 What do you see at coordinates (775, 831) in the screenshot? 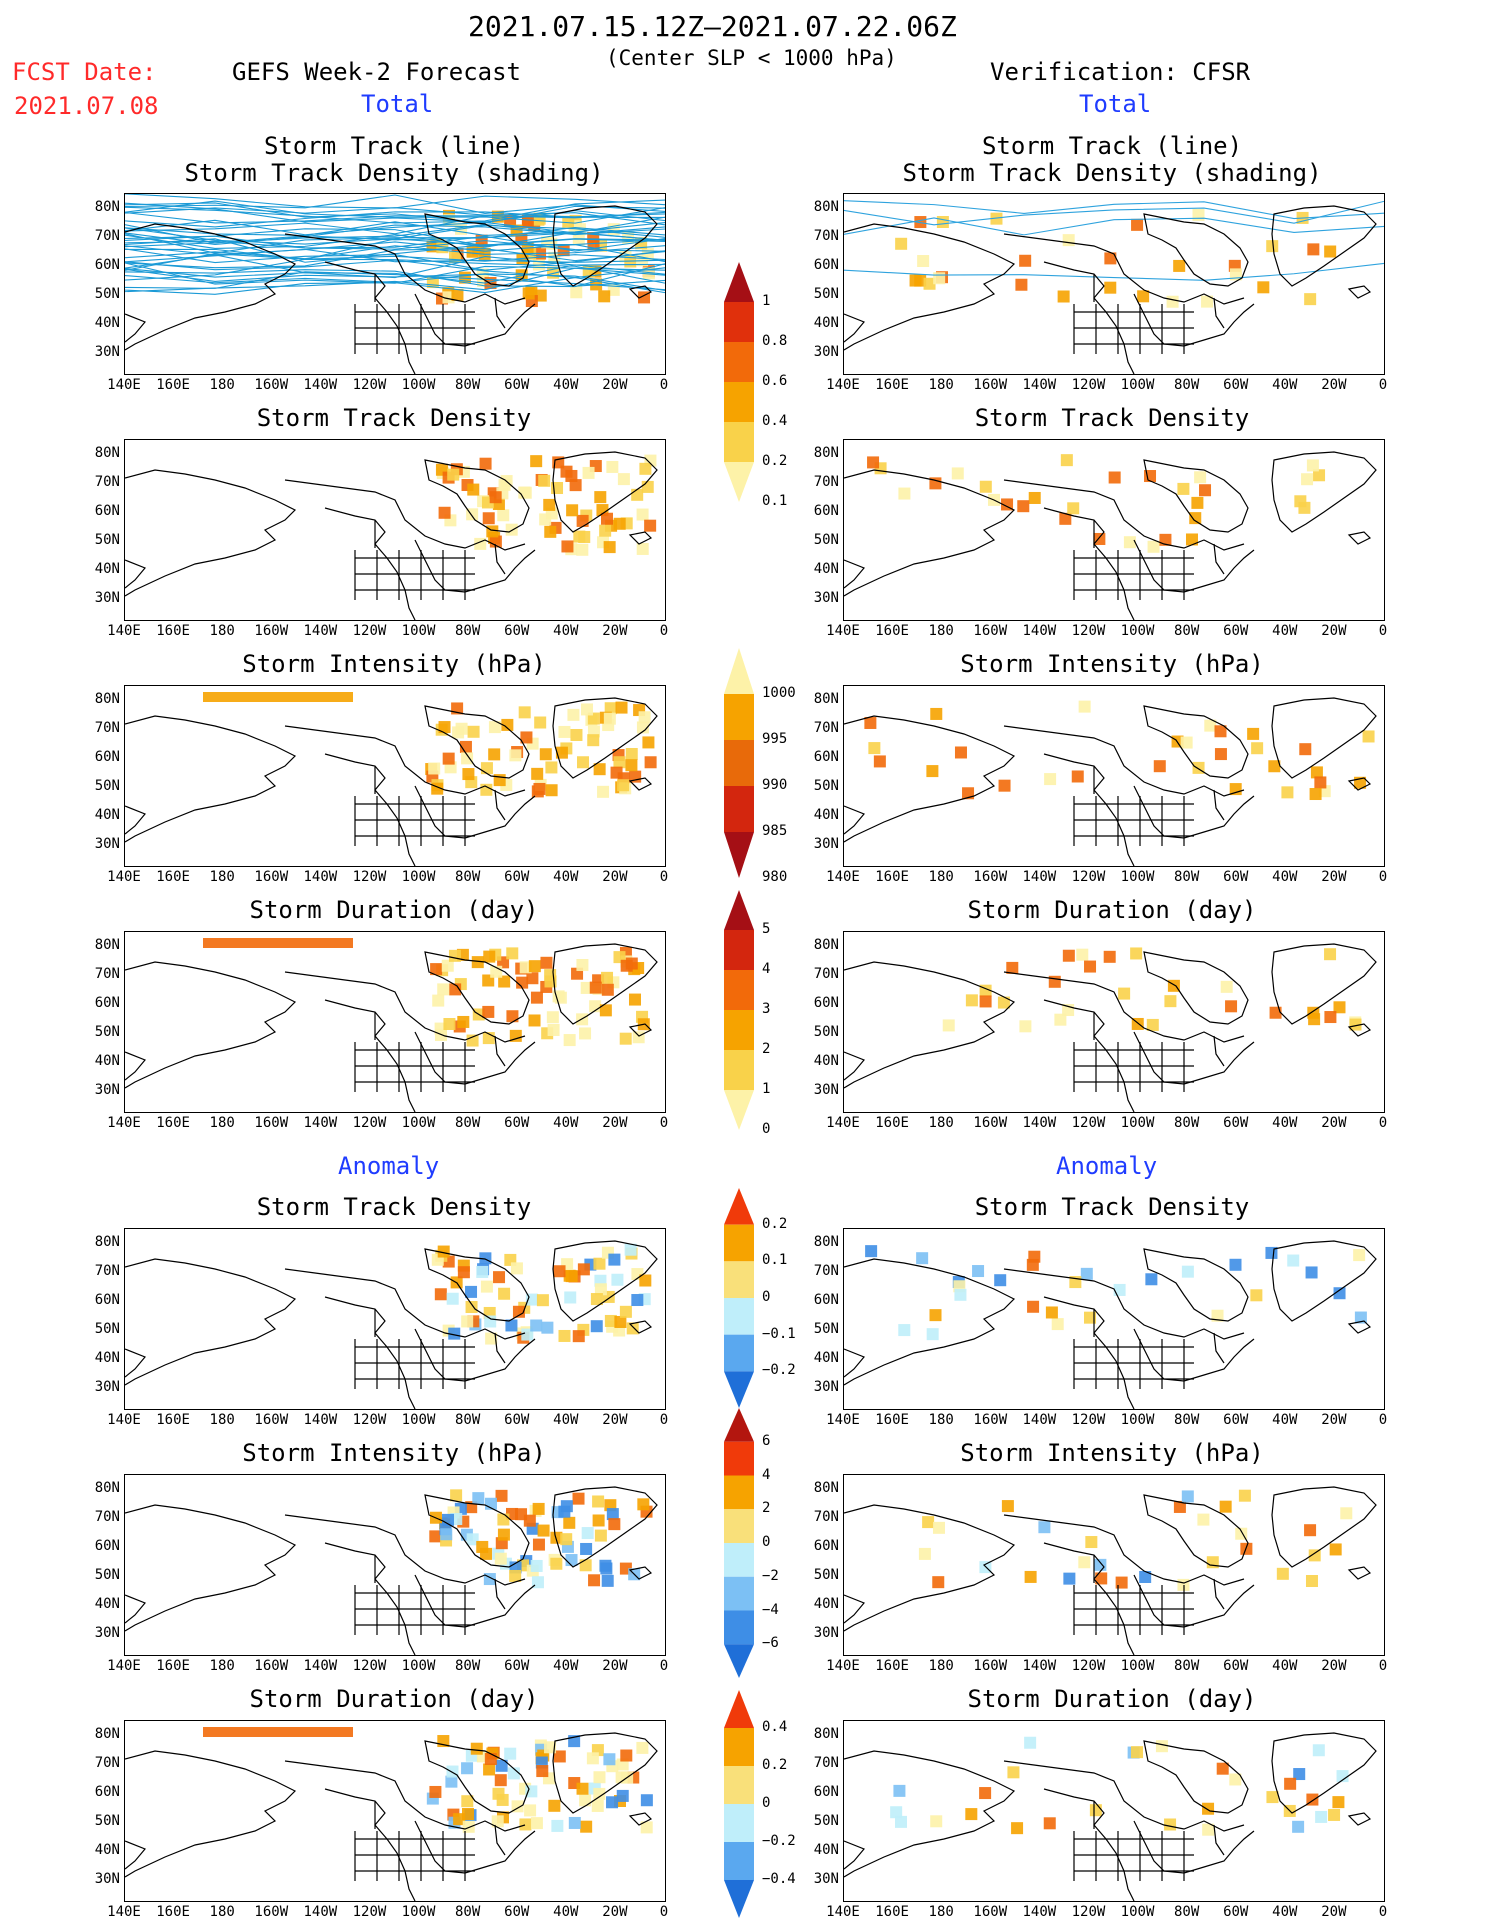
I see `colorbar-label: 985` at bounding box center [775, 831].